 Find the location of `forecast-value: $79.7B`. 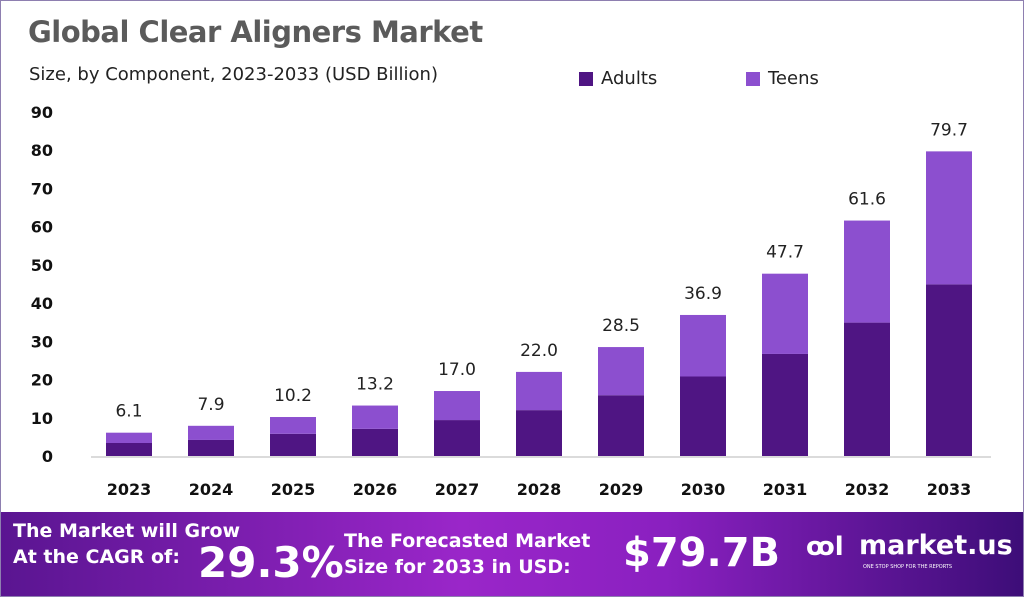

forecast-value: $79.7B is located at coordinates (702, 553).